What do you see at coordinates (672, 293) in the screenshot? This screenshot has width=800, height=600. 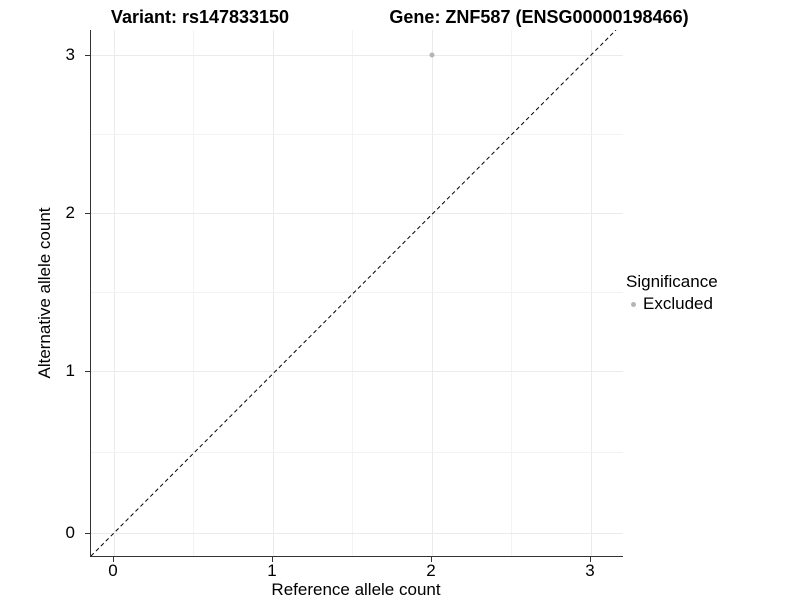 I see `legend: Significance Excluded` at bounding box center [672, 293].